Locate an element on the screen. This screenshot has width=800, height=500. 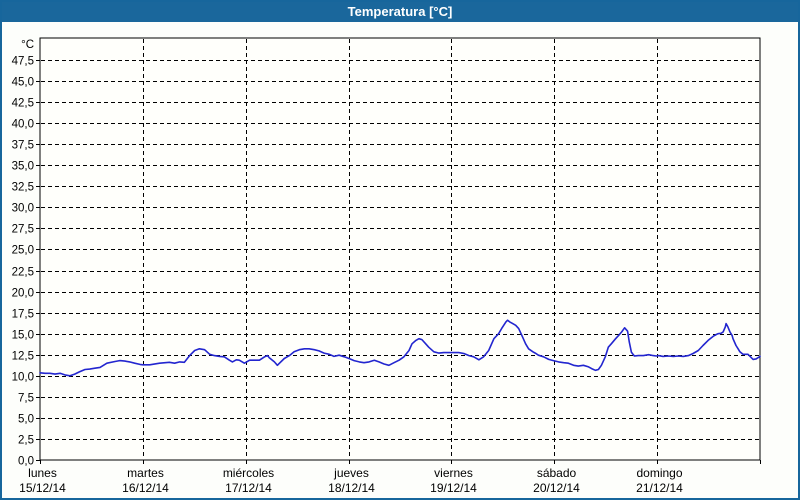
x-axis-day-label: viernes is located at coordinates (453, 473).